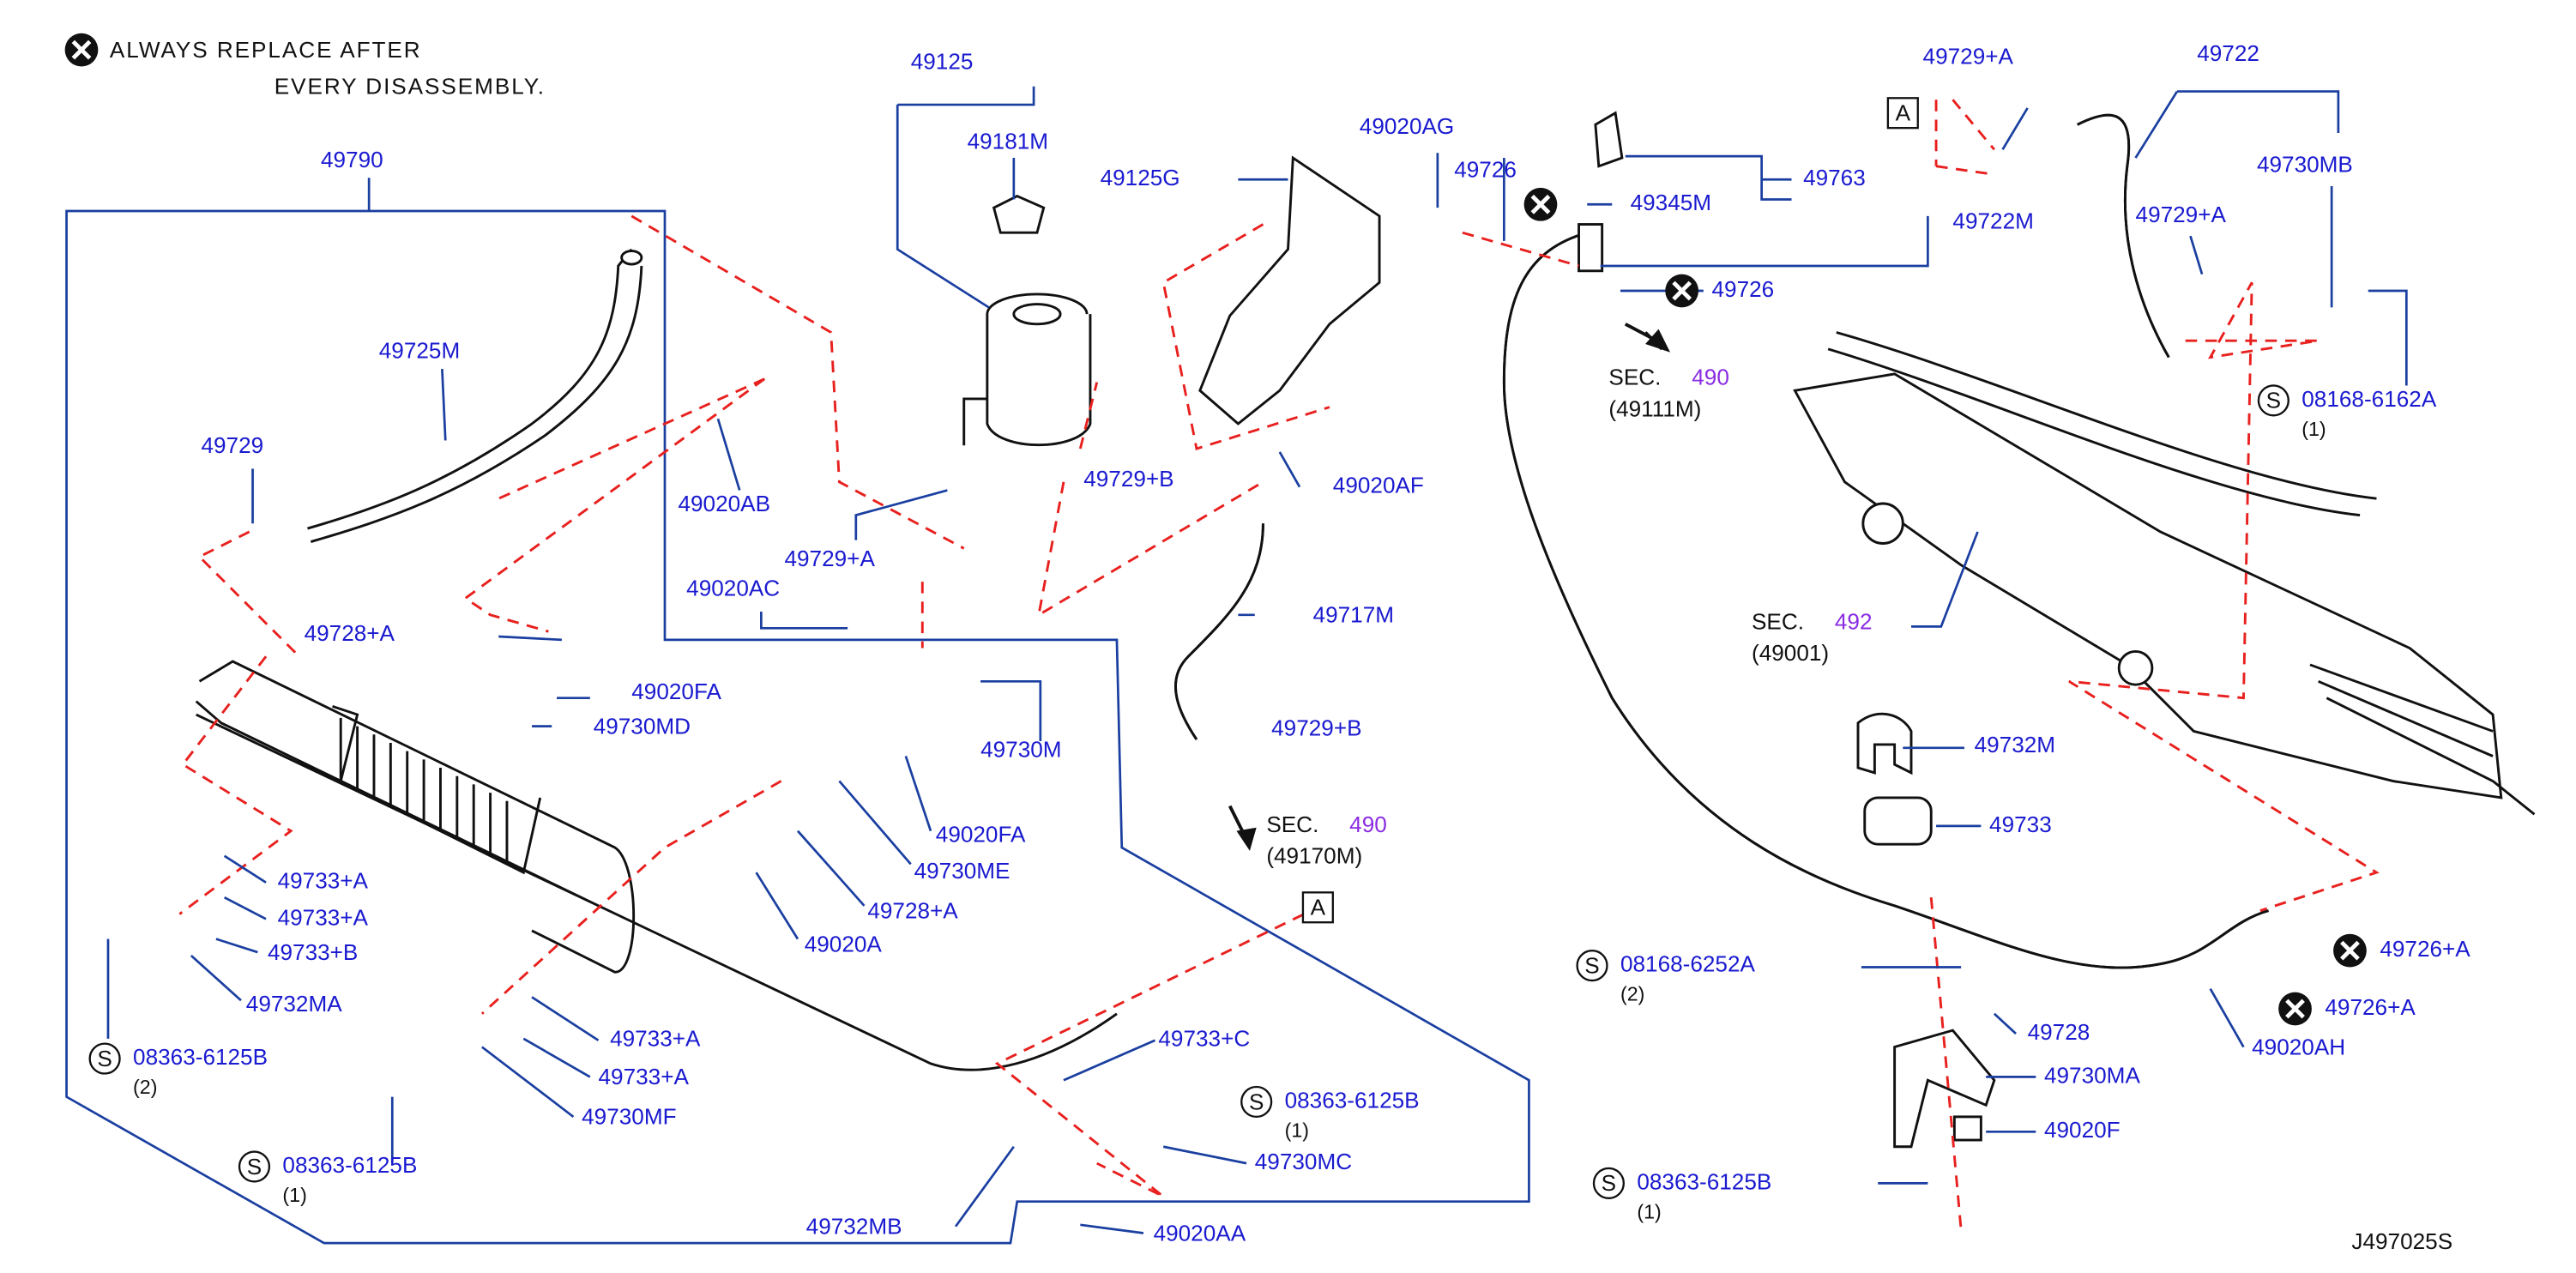 This screenshot has height=1273, width=2576. I want to click on part-number: 49726, so click(1485, 169).